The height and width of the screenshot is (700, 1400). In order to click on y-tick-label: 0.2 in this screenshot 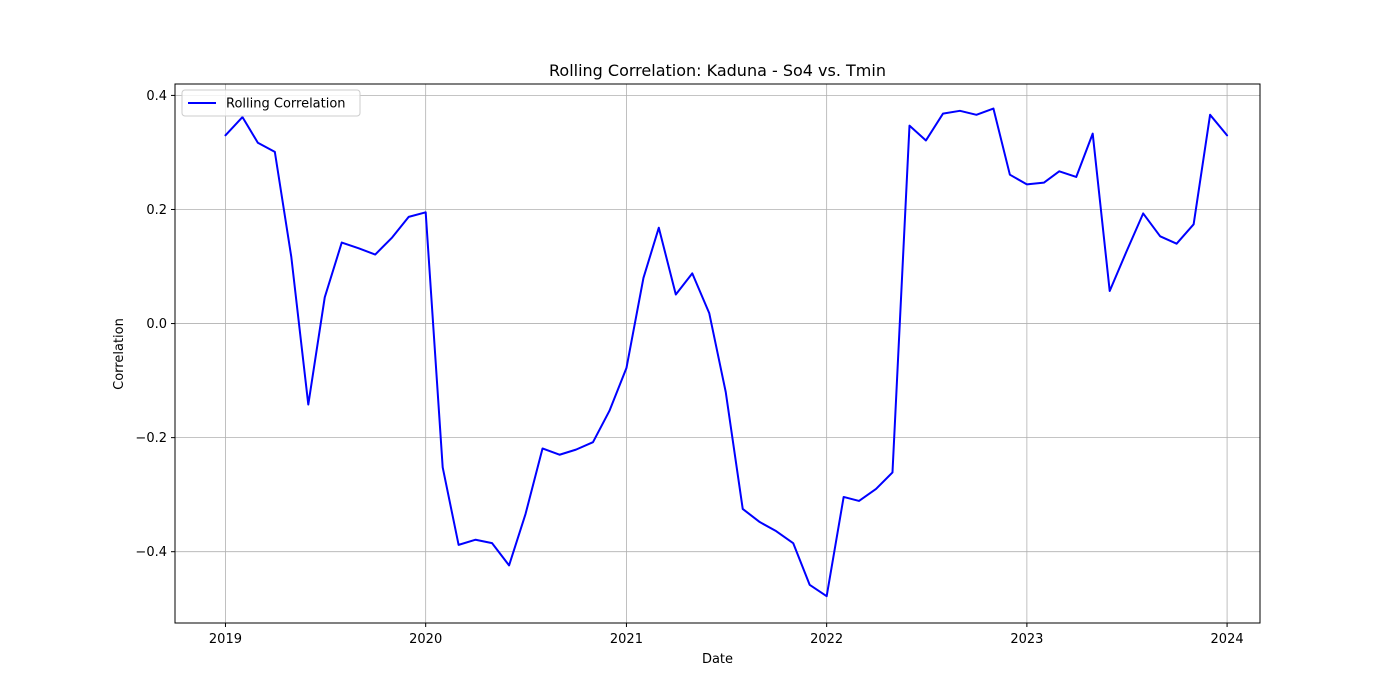, I will do `click(156, 210)`.